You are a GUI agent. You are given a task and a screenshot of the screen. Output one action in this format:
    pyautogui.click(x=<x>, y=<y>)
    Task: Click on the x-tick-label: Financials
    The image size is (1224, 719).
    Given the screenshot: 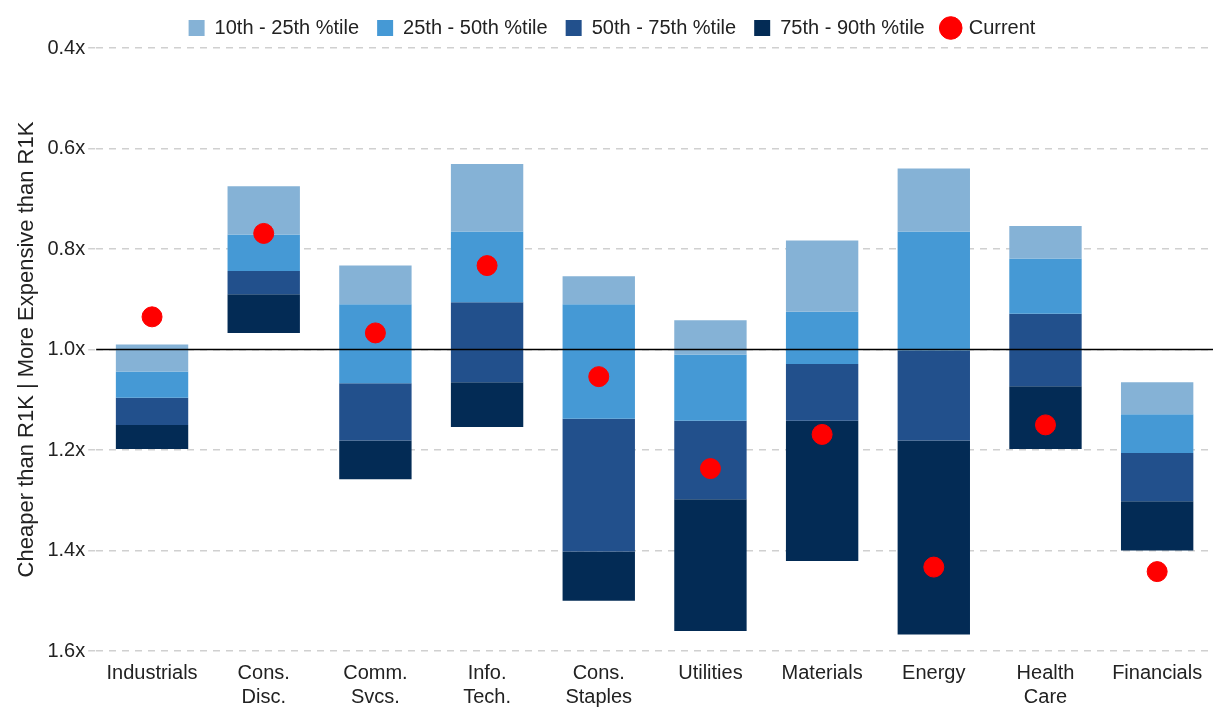 What is the action you would take?
    pyautogui.click(x=1157, y=671)
    